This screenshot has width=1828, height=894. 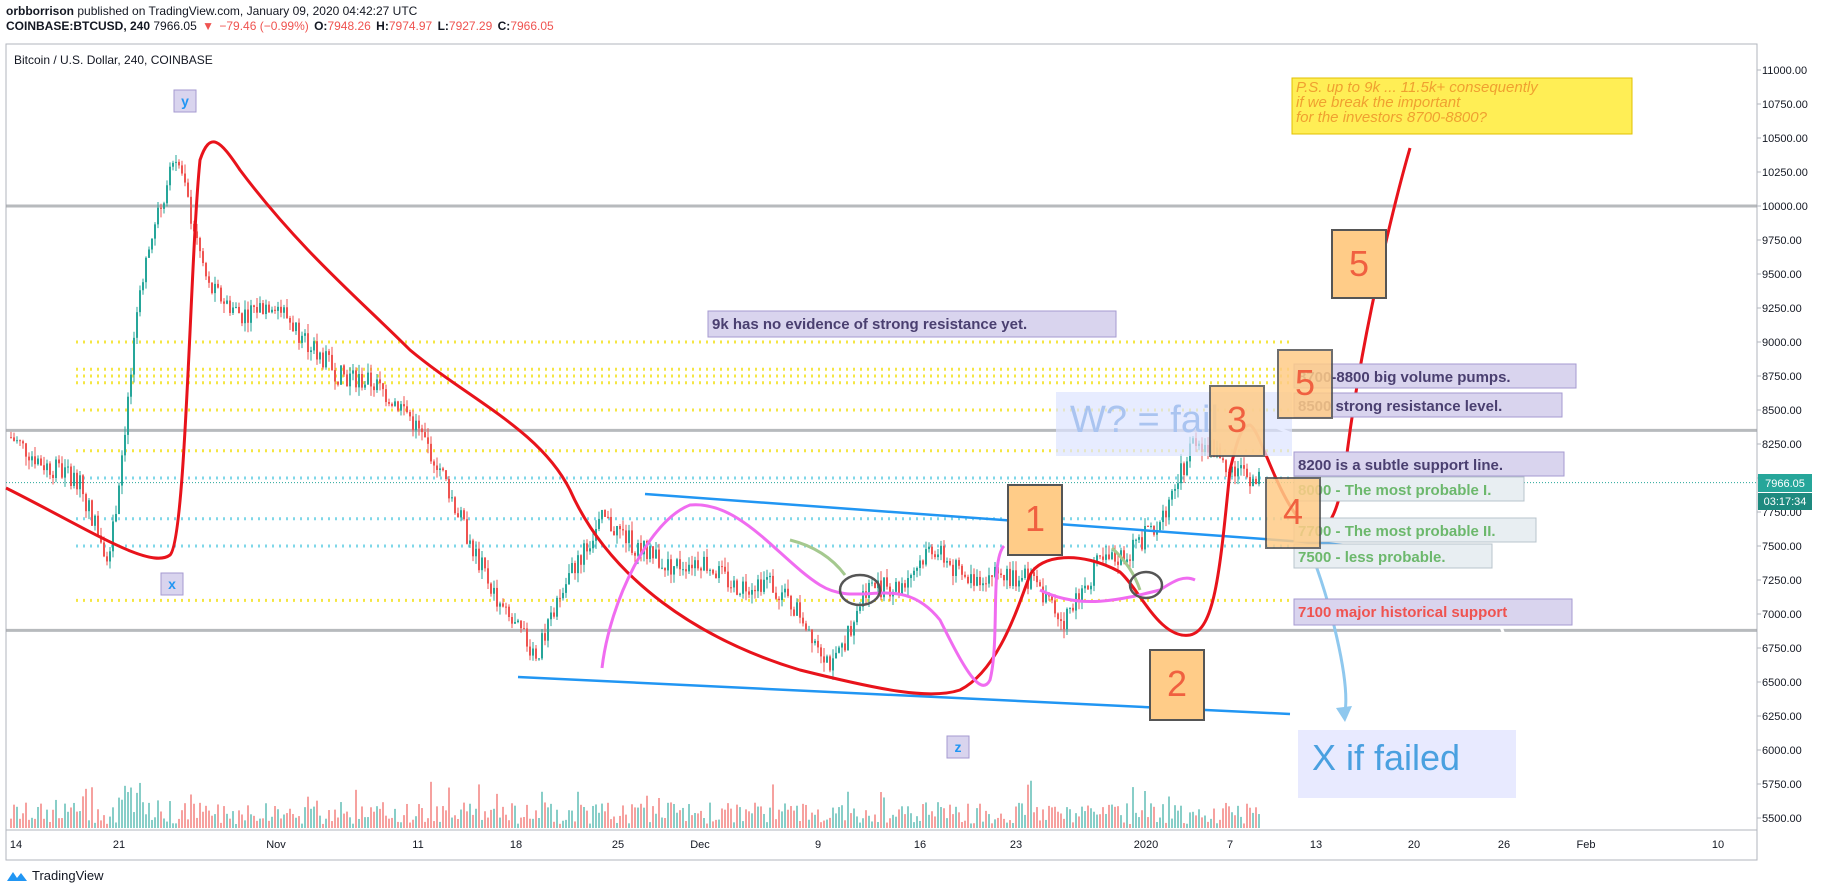 What do you see at coordinates (958, 747) in the screenshot?
I see `wave-z-label: z` at bounding box center [958, 747].